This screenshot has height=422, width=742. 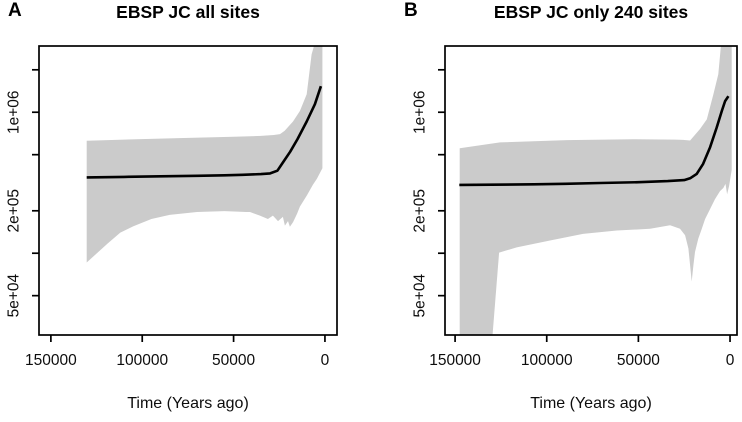 What do you see at coordinates (594, 141) in the screenshot?
I see `median-line-b` at bounding box center [594, 141].